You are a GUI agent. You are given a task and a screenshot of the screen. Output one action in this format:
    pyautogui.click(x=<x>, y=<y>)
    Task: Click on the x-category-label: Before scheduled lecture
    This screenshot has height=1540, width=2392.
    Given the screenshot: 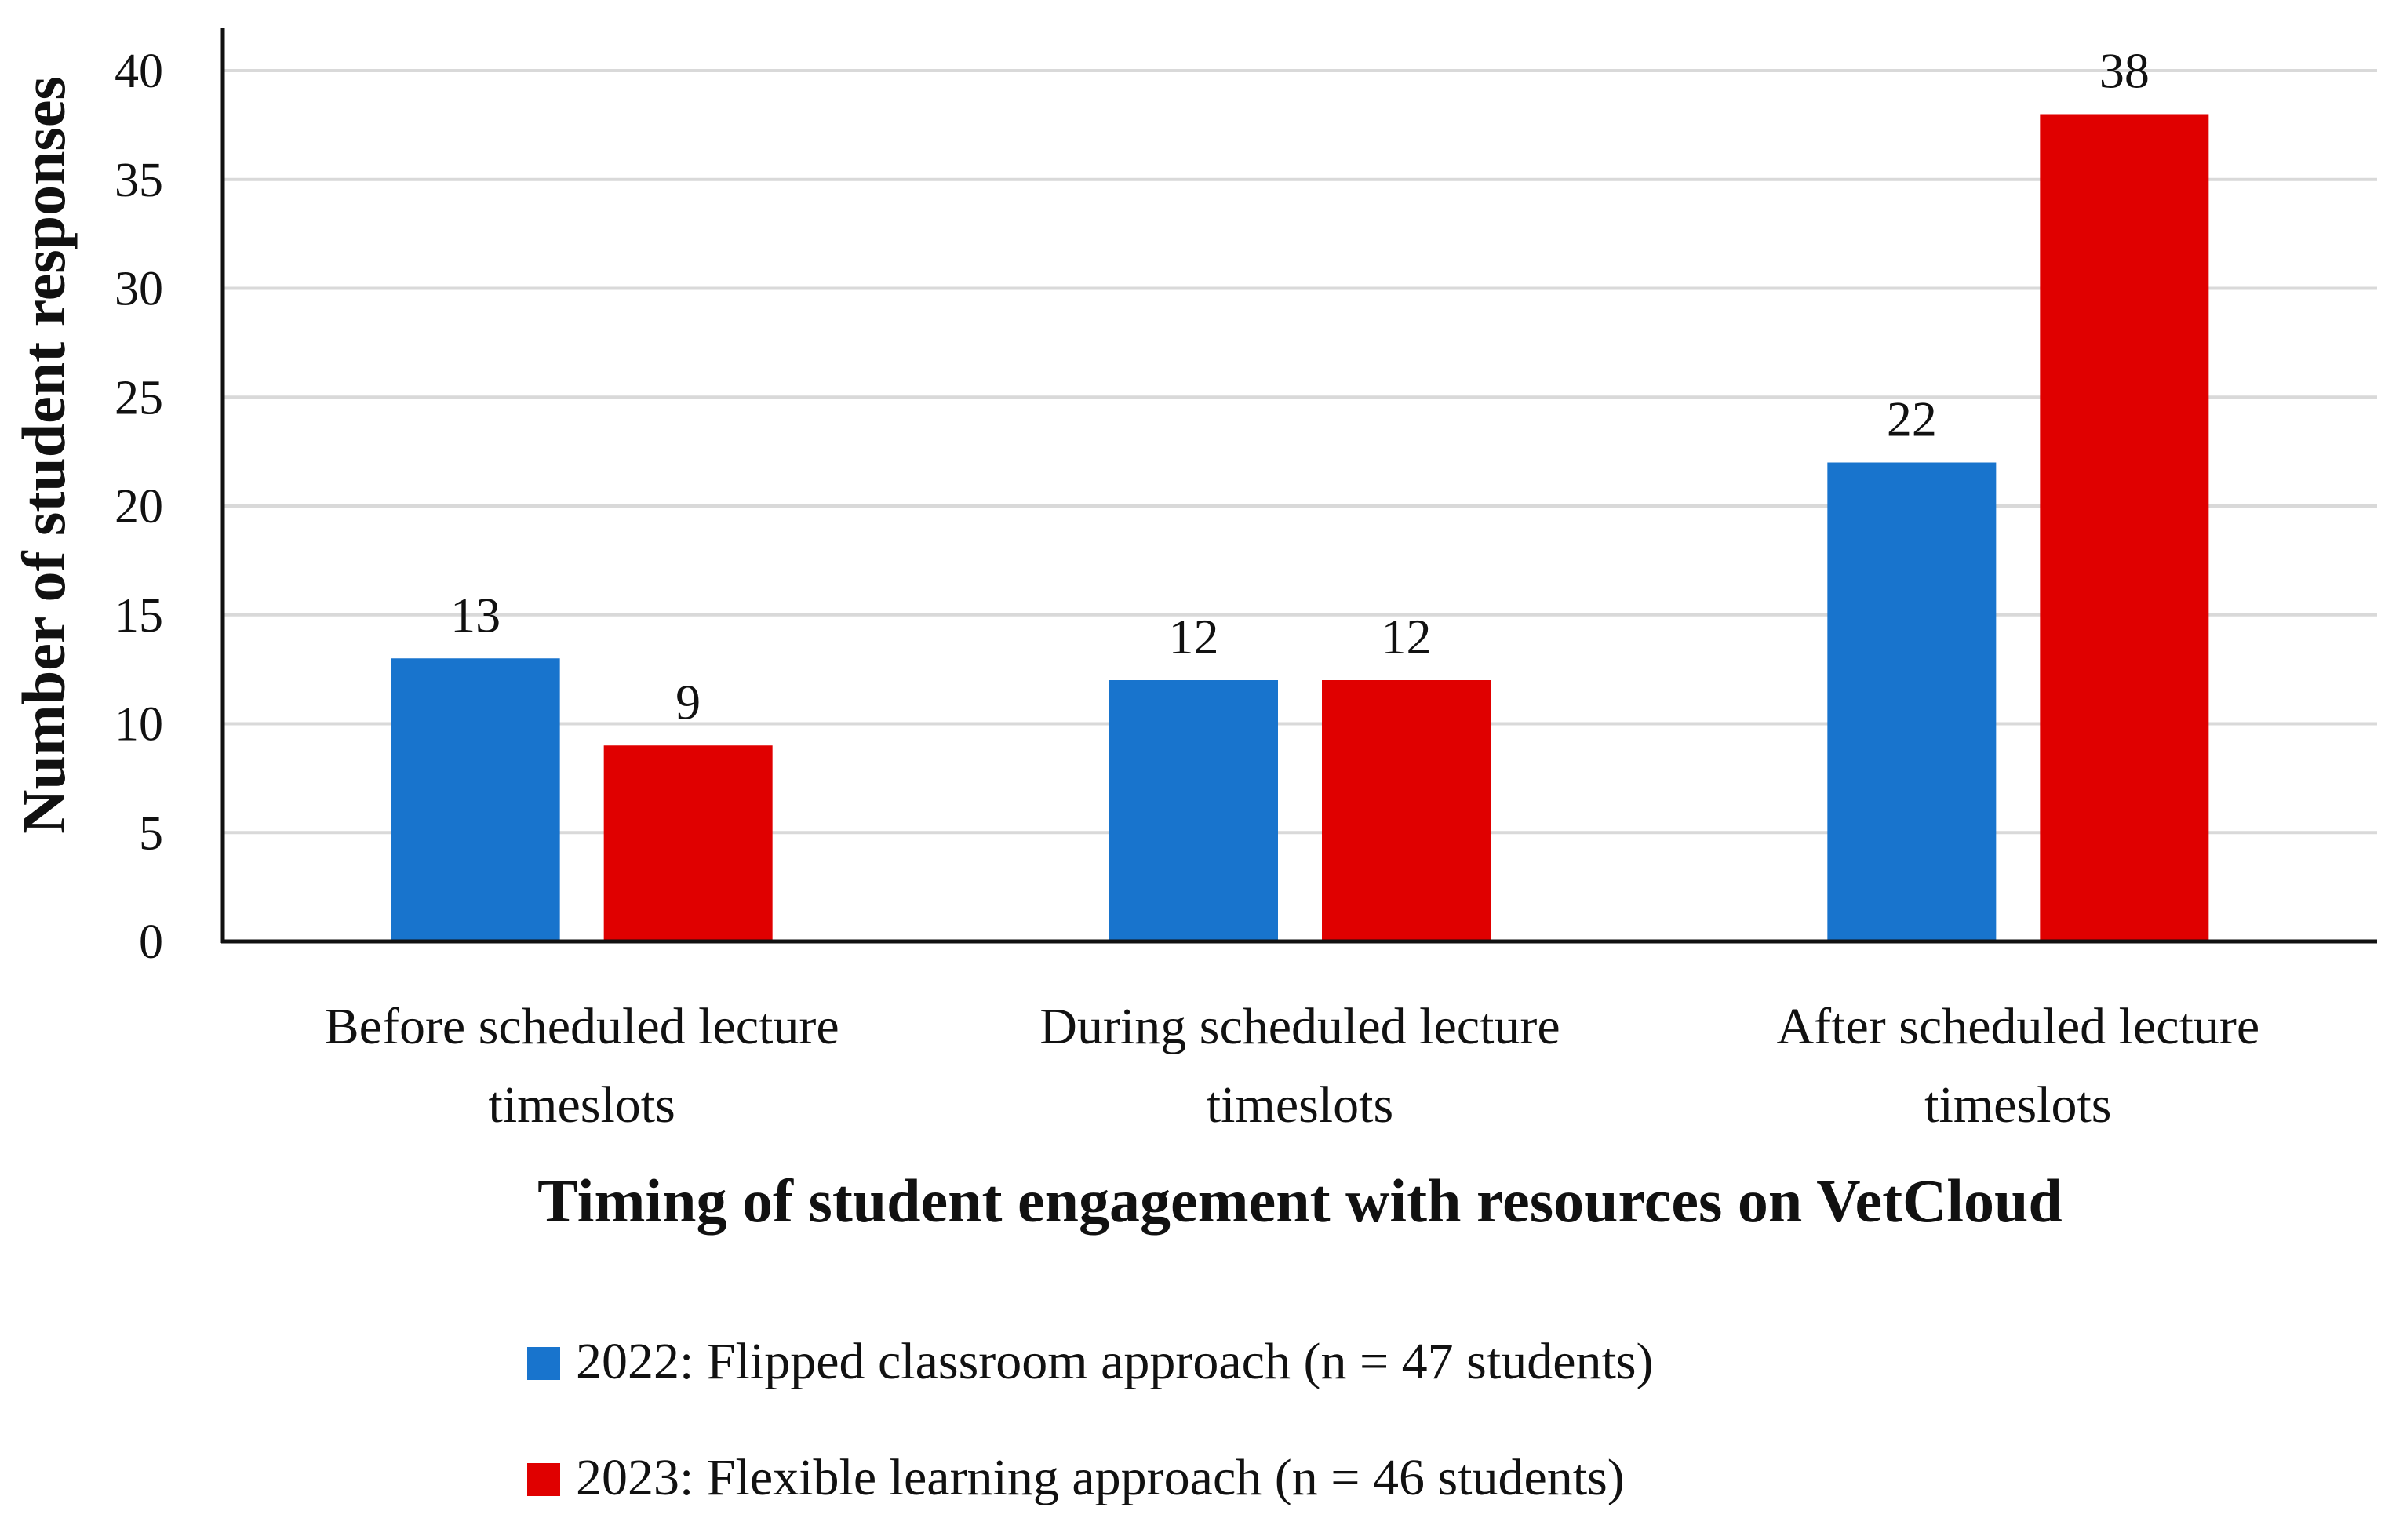 What is the action you would take?
    pyautogui.click(x=582, y=1026)
    